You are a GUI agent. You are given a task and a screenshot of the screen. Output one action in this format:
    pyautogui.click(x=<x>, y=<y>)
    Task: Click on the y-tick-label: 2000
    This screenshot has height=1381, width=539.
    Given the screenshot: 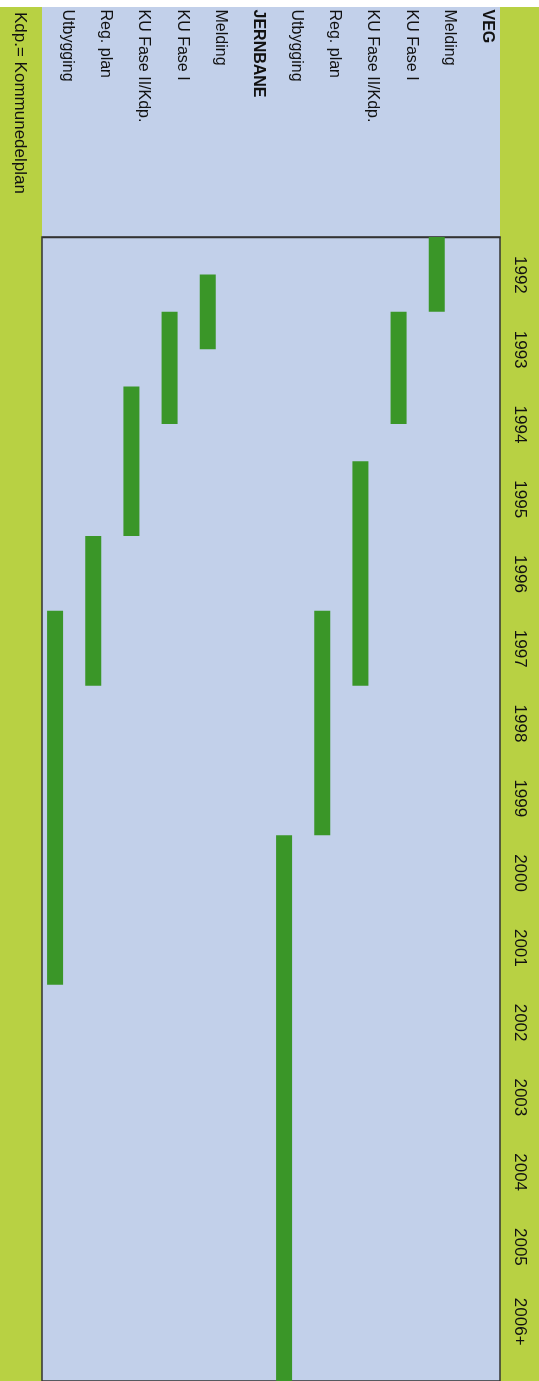 What is the action you would take?
    pyautogui.click(x=520, y=873)
    